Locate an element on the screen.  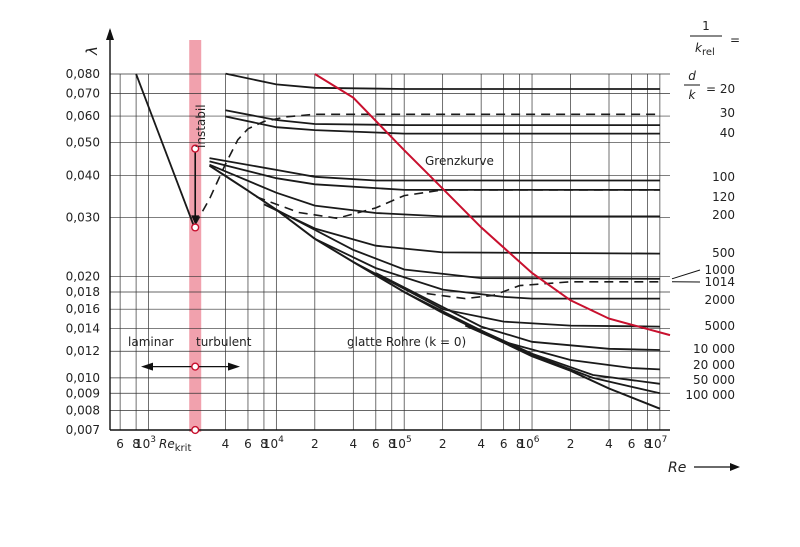
roughness-label: 1014 is located at coordinates (719, 282).